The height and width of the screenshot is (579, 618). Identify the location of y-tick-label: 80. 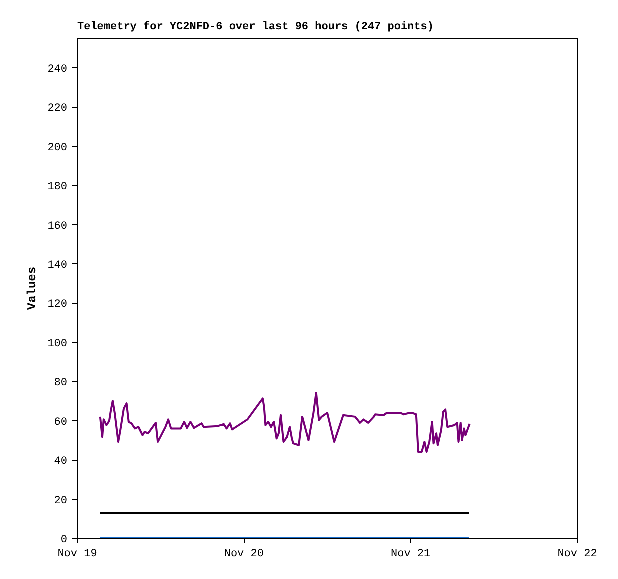
(61, 384).